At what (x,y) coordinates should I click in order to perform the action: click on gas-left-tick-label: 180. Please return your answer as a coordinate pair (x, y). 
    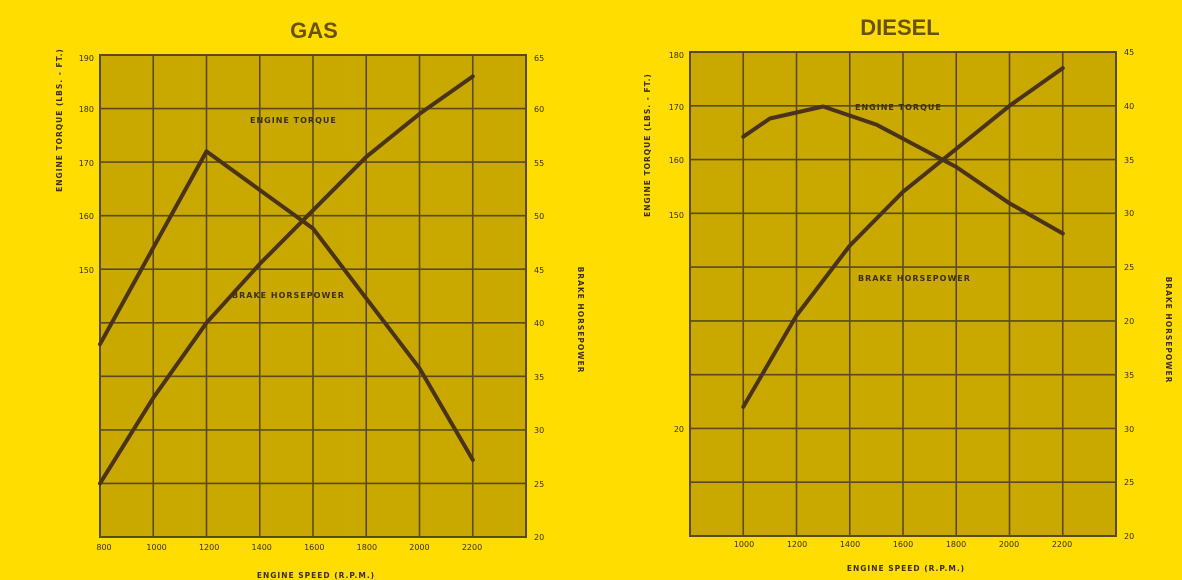
    Looking at the image, I should click on (86, 109).